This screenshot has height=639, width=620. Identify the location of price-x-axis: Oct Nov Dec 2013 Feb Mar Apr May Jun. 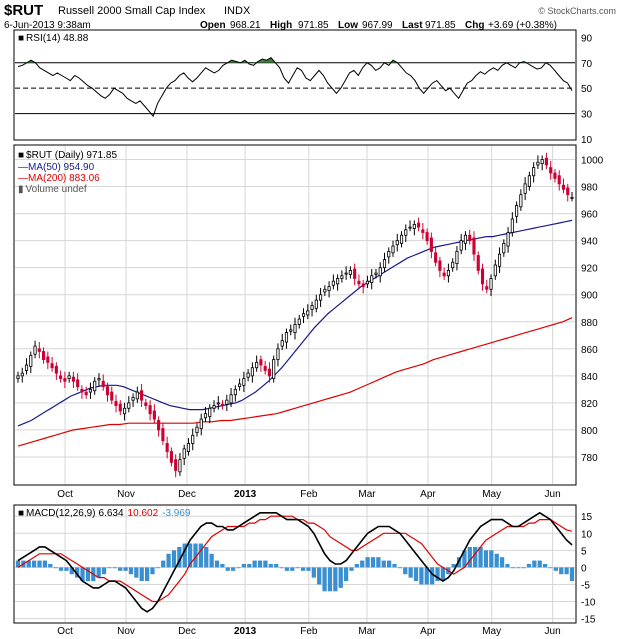
(308, 494).